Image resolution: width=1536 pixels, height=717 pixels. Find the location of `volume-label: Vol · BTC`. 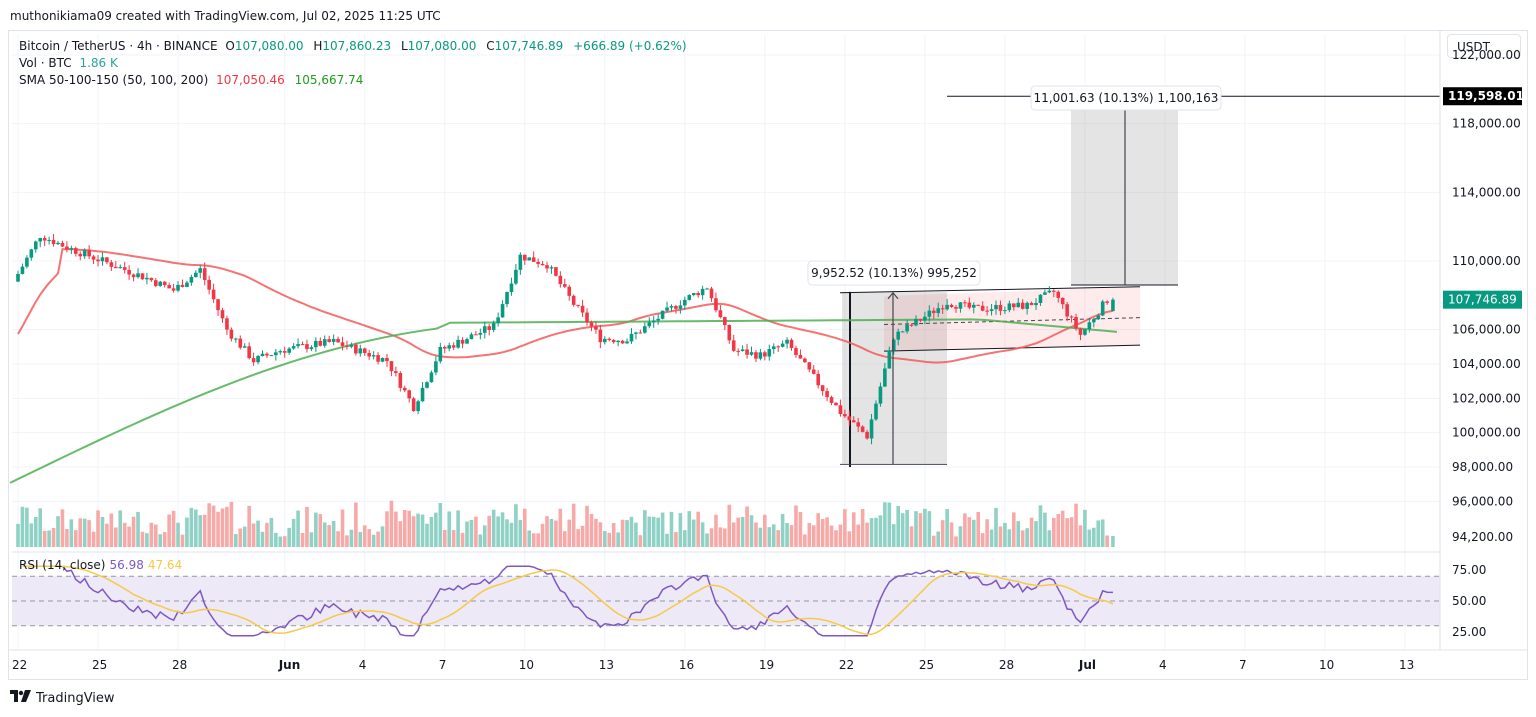

volume-label: Vol · BTC is located at coordinates (45, 63).